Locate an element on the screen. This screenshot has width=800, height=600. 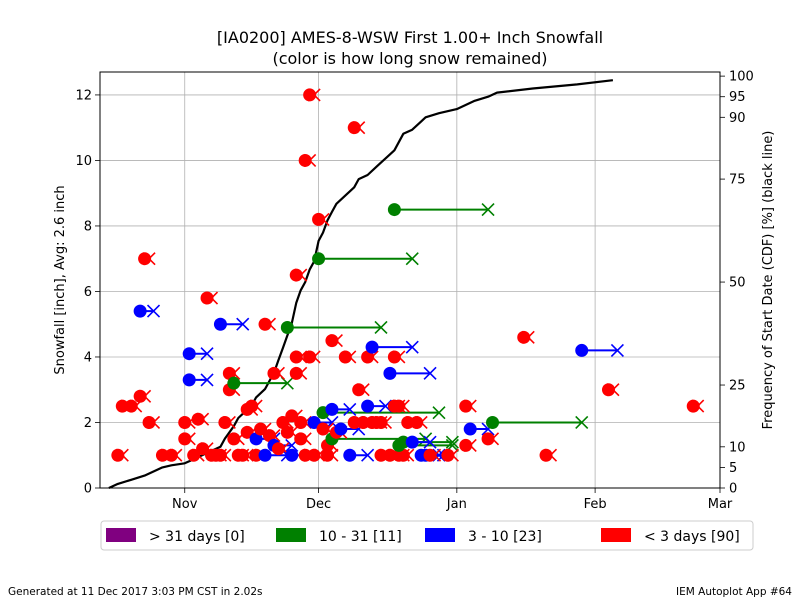
y2-tick-label: 25 is located at coordinates (737, 386).